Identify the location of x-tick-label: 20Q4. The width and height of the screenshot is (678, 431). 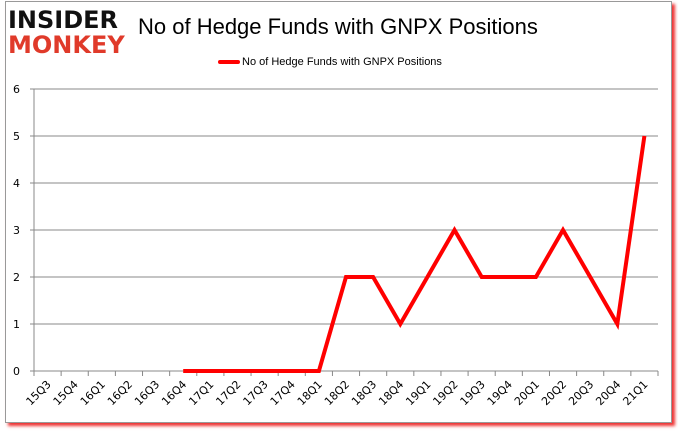
(608, 393).